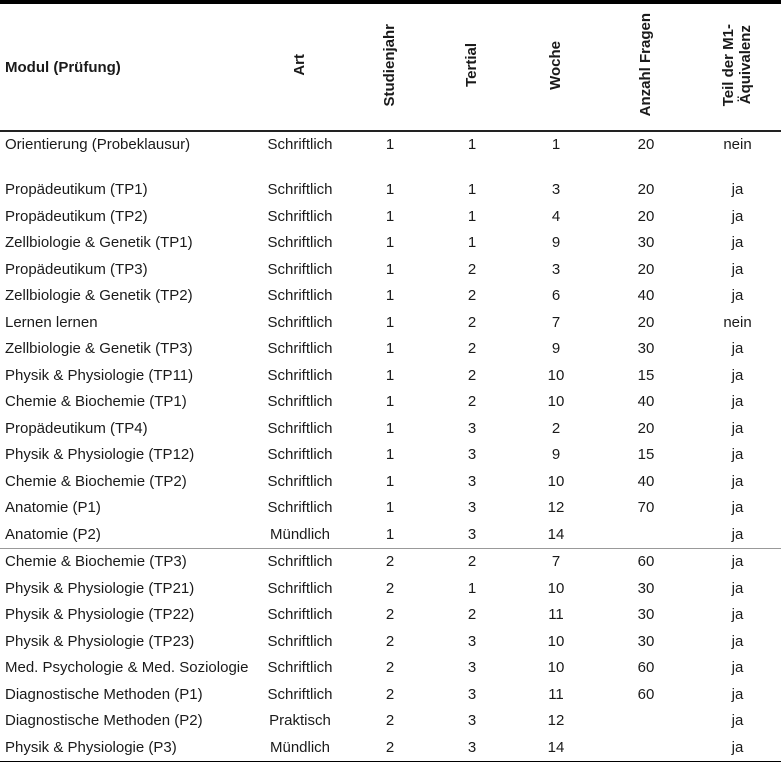  I want to click on col-header-studienjahr: Studienjahr, so click(390, 67).